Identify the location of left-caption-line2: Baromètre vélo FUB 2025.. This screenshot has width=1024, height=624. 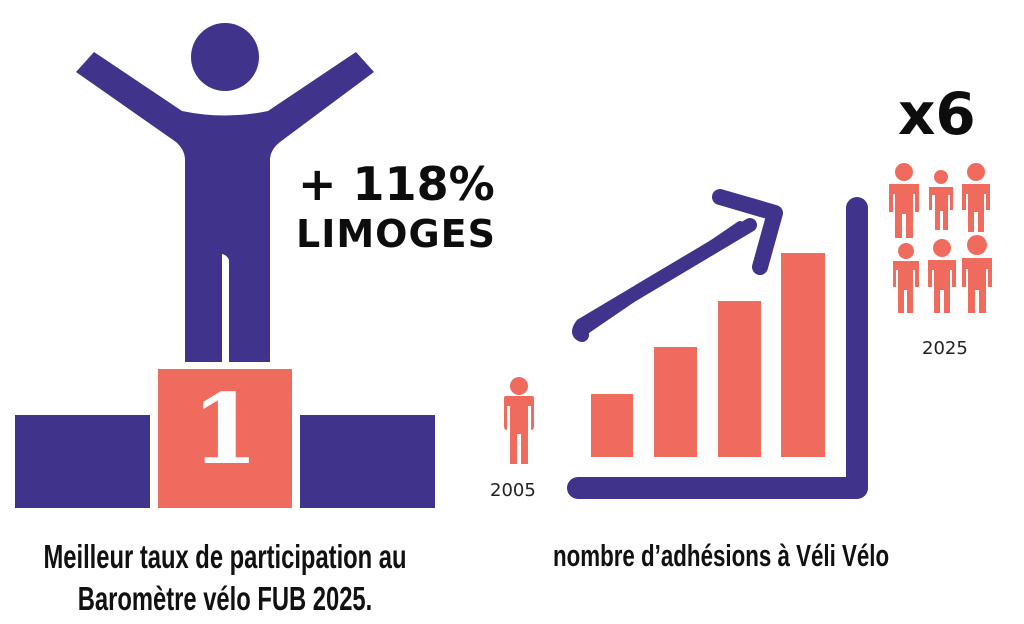
(225, 598).